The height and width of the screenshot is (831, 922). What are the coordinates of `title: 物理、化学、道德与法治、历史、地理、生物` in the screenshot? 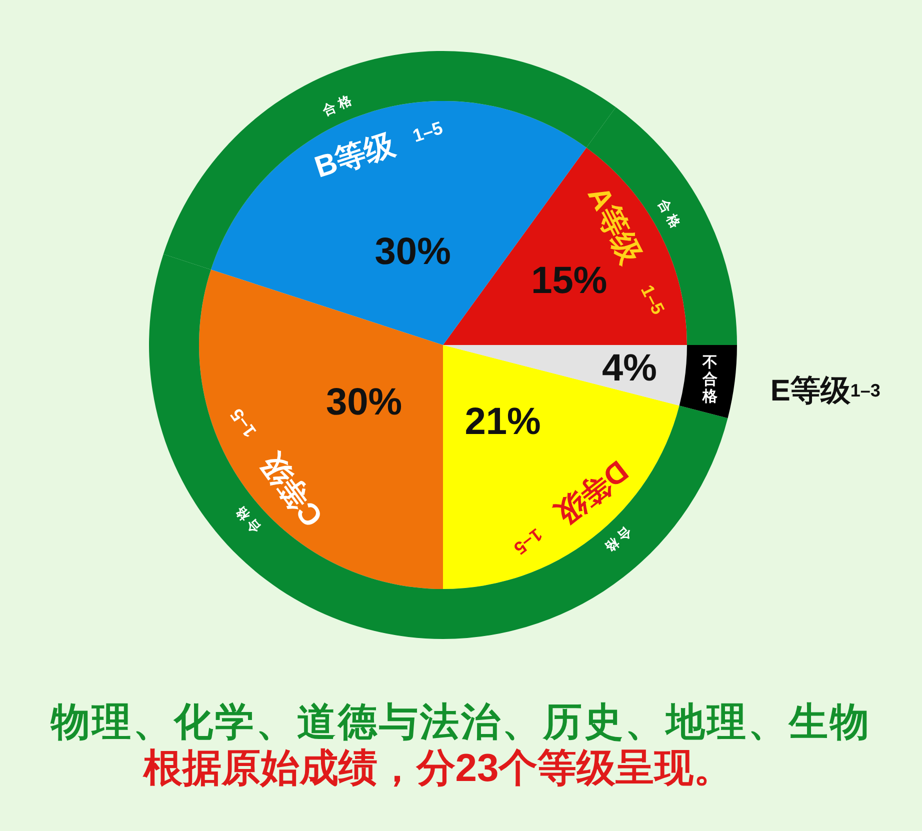 It's located at (461, 722).